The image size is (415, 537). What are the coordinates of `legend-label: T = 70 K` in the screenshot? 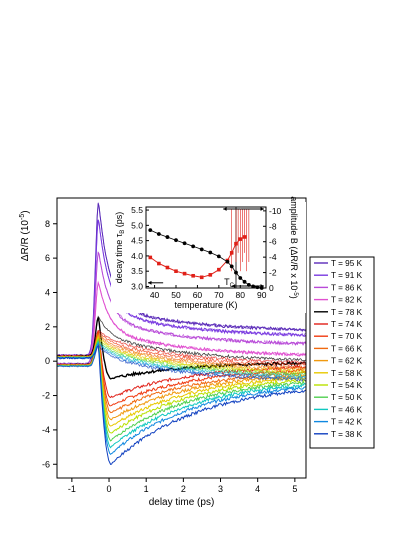 It's located at (347, 336).